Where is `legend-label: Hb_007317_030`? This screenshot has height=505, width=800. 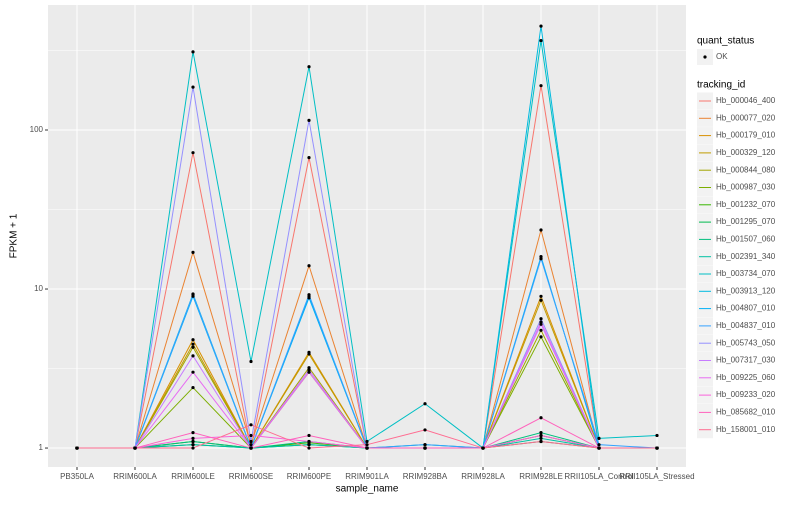 legend-label: Hb_007317_030 is located at coordinates (746, 360).